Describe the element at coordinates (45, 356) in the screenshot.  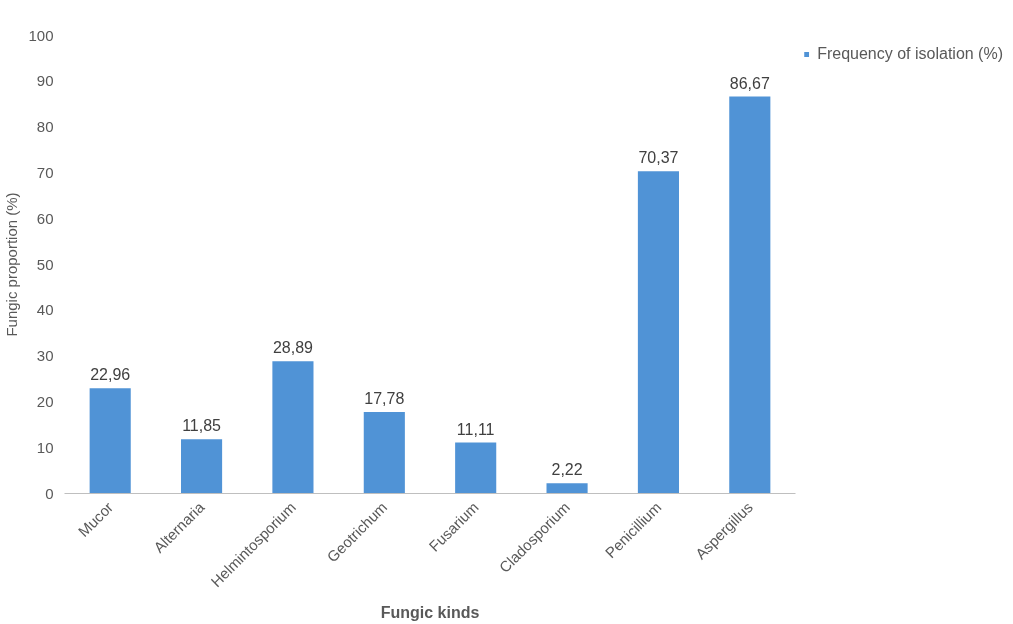
I see `y-tick-label: 30` at that location.